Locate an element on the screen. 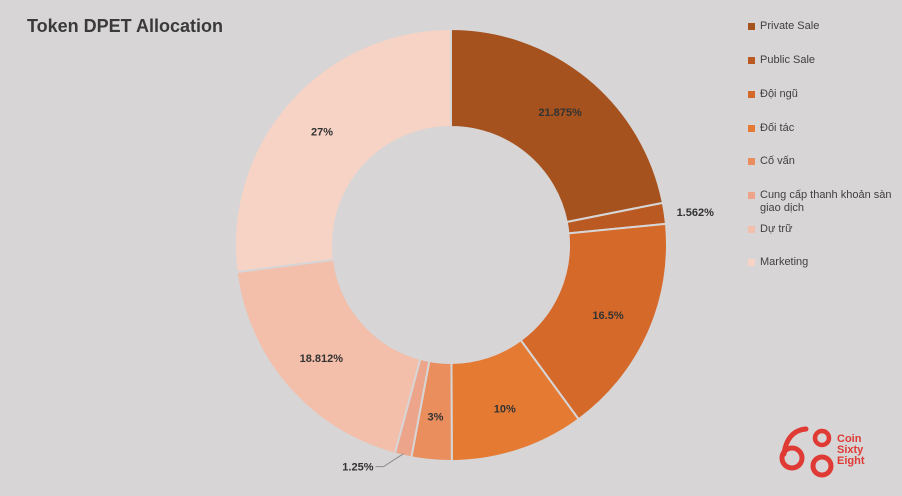  legend-item-cung-cap-thanh-khoan-san-giao-dich: Cung cấp thanh khoản sàn giao dịch is located at coordinates (823, 202).